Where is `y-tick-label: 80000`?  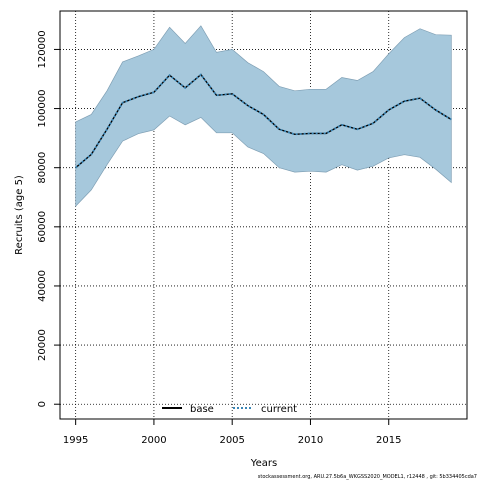 y-tick-label: 80000 is located at coordinates (42, 168).